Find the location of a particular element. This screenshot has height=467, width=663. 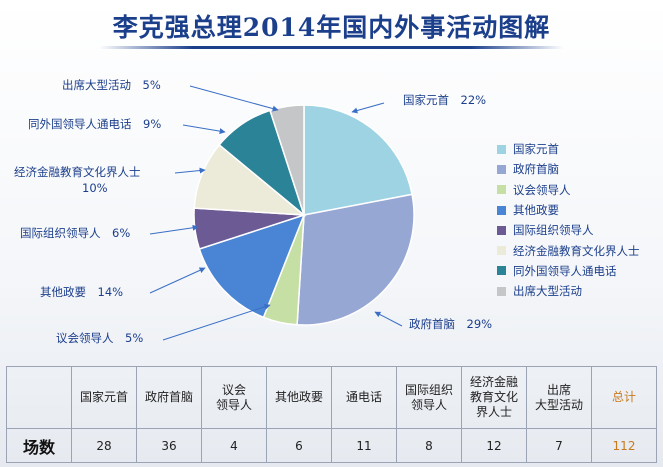

slice-data-label: 其他政要 14% is located at coordinates (81, 292).